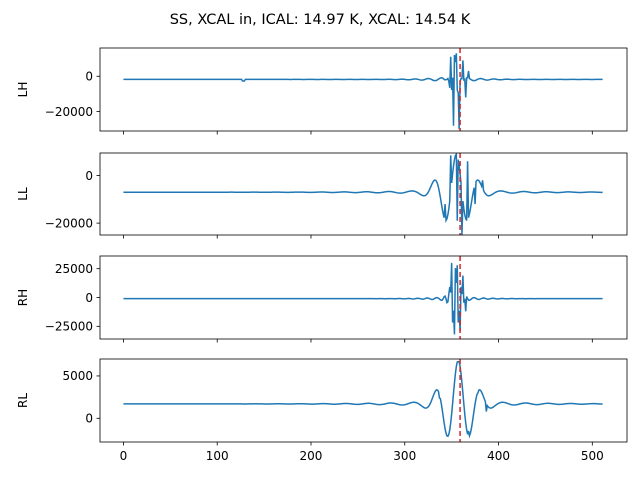 The image size is (640, 480). I want to click on x-tick-label: 0, so click(124, 456).